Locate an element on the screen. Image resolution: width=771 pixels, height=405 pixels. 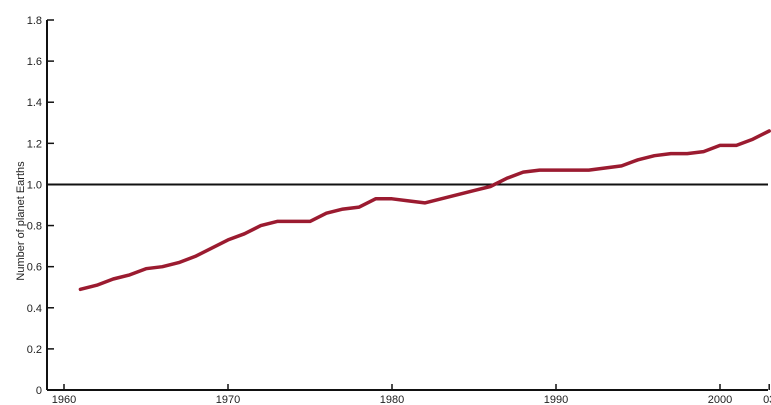
y-tick-label: 1.8 is located at coordinates (34, 21).